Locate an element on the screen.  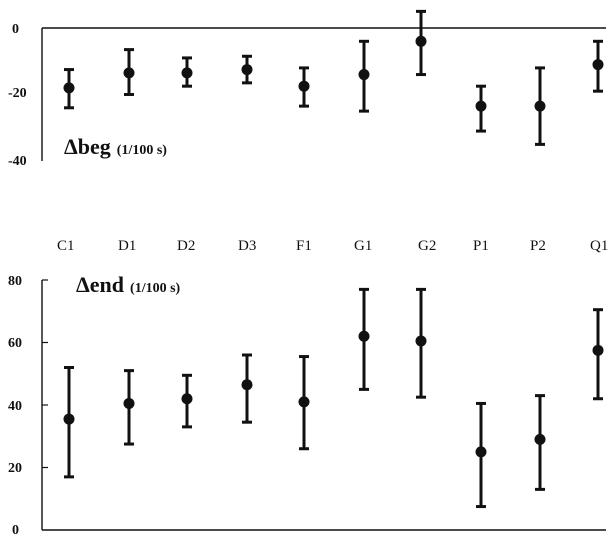
end-ytick-0: 80 is located at coordinates (15, 281).